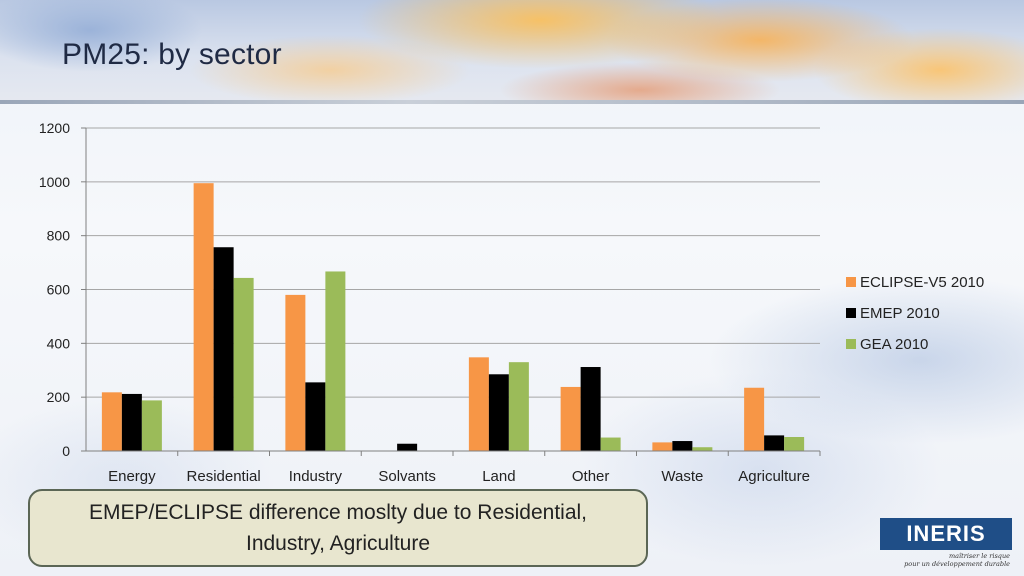 This screenshot has height=576, width=1024. Describe the element at coordinates (591, 476) in the screenshot. I see `x-tick-label: Other` at that location.